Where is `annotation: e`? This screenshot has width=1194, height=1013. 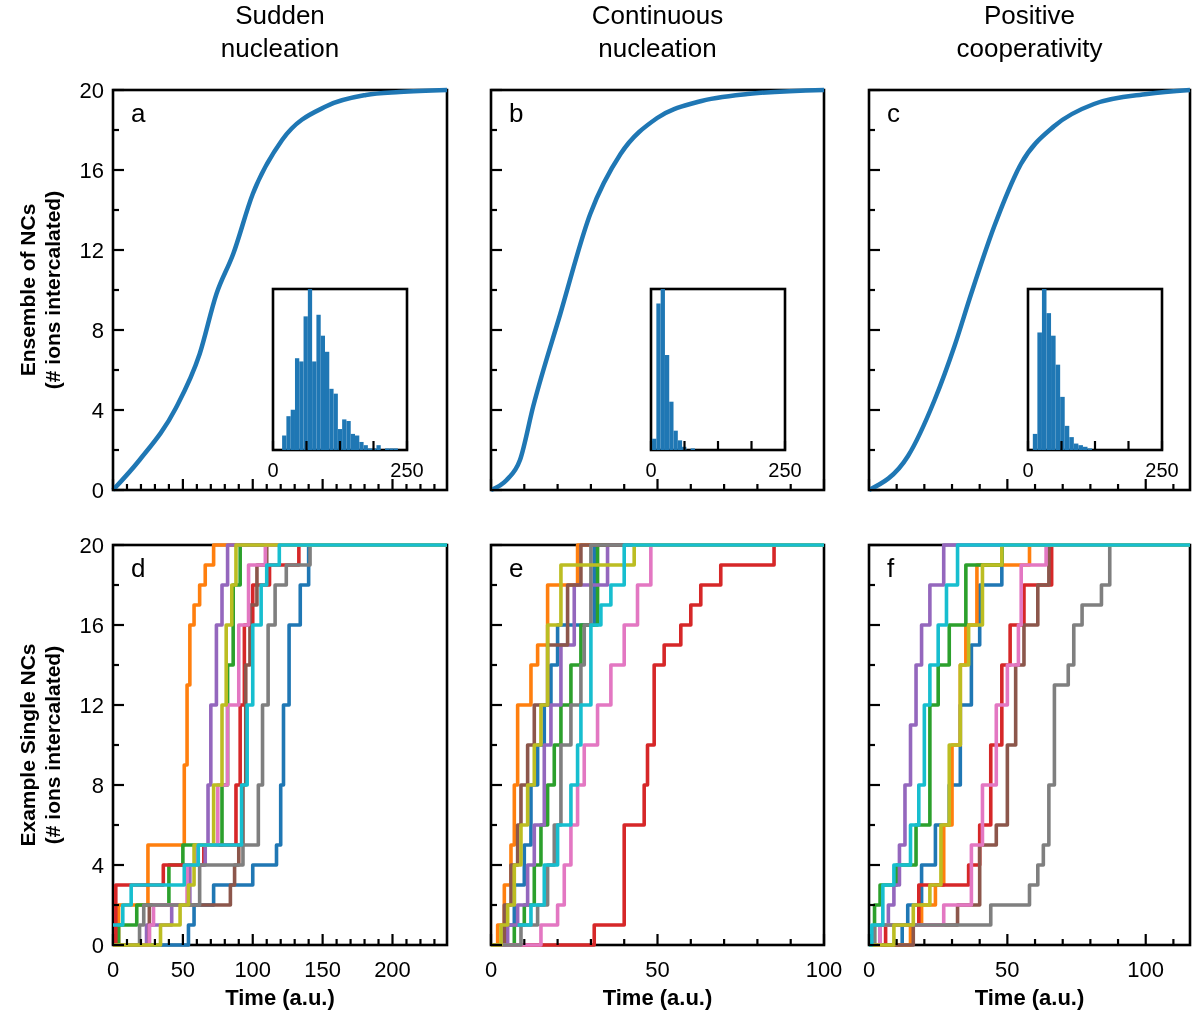 annotation: e is located at coordinates (516, 568).